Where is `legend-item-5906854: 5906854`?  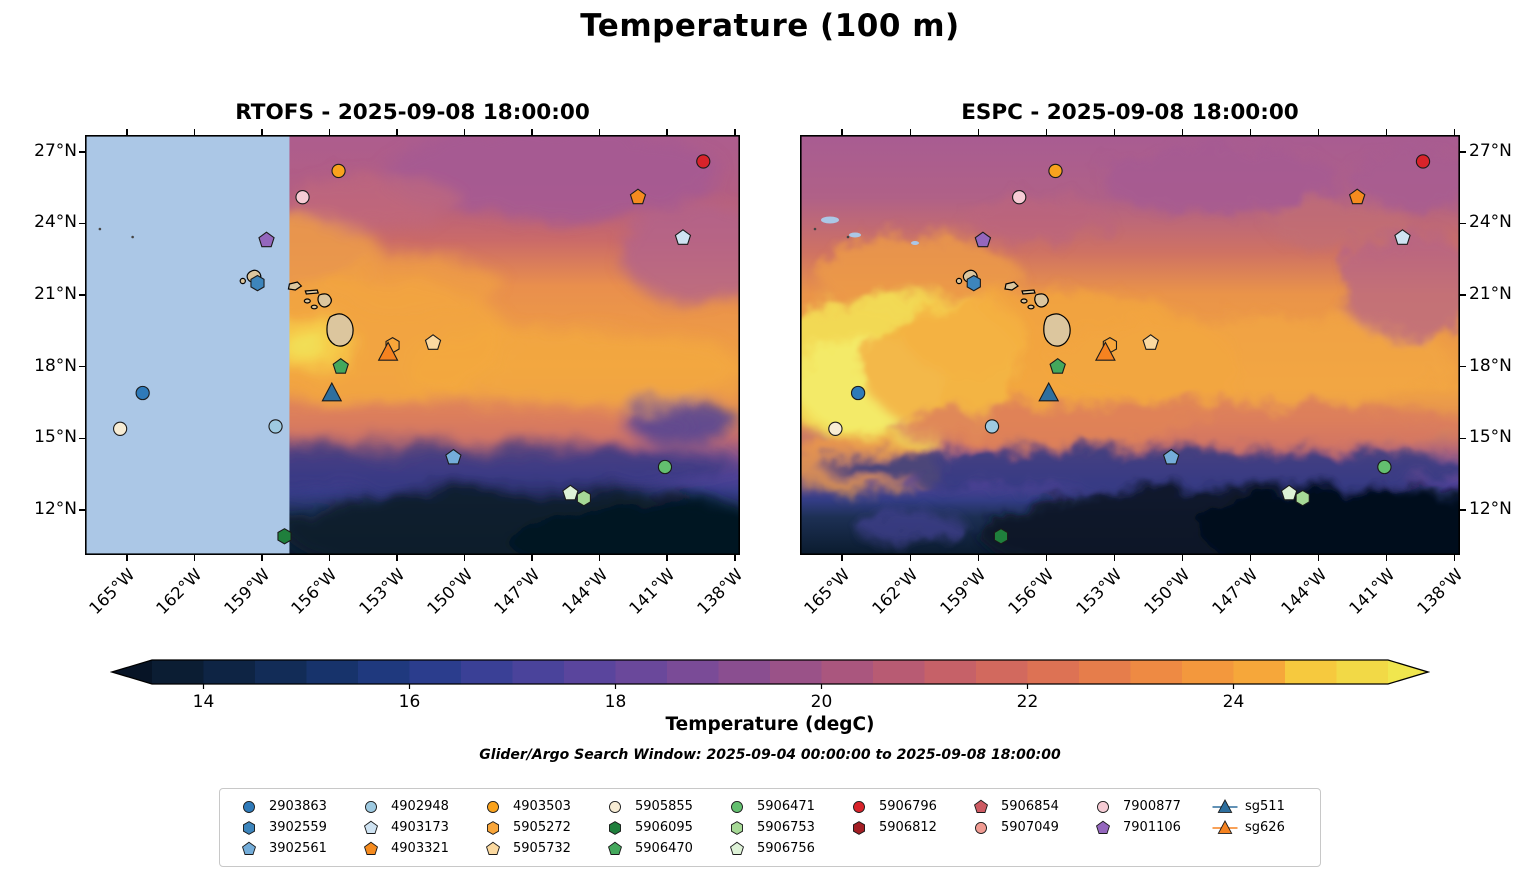 legend-item-5906854: 5906854 is located at coordinates (1014, 806).